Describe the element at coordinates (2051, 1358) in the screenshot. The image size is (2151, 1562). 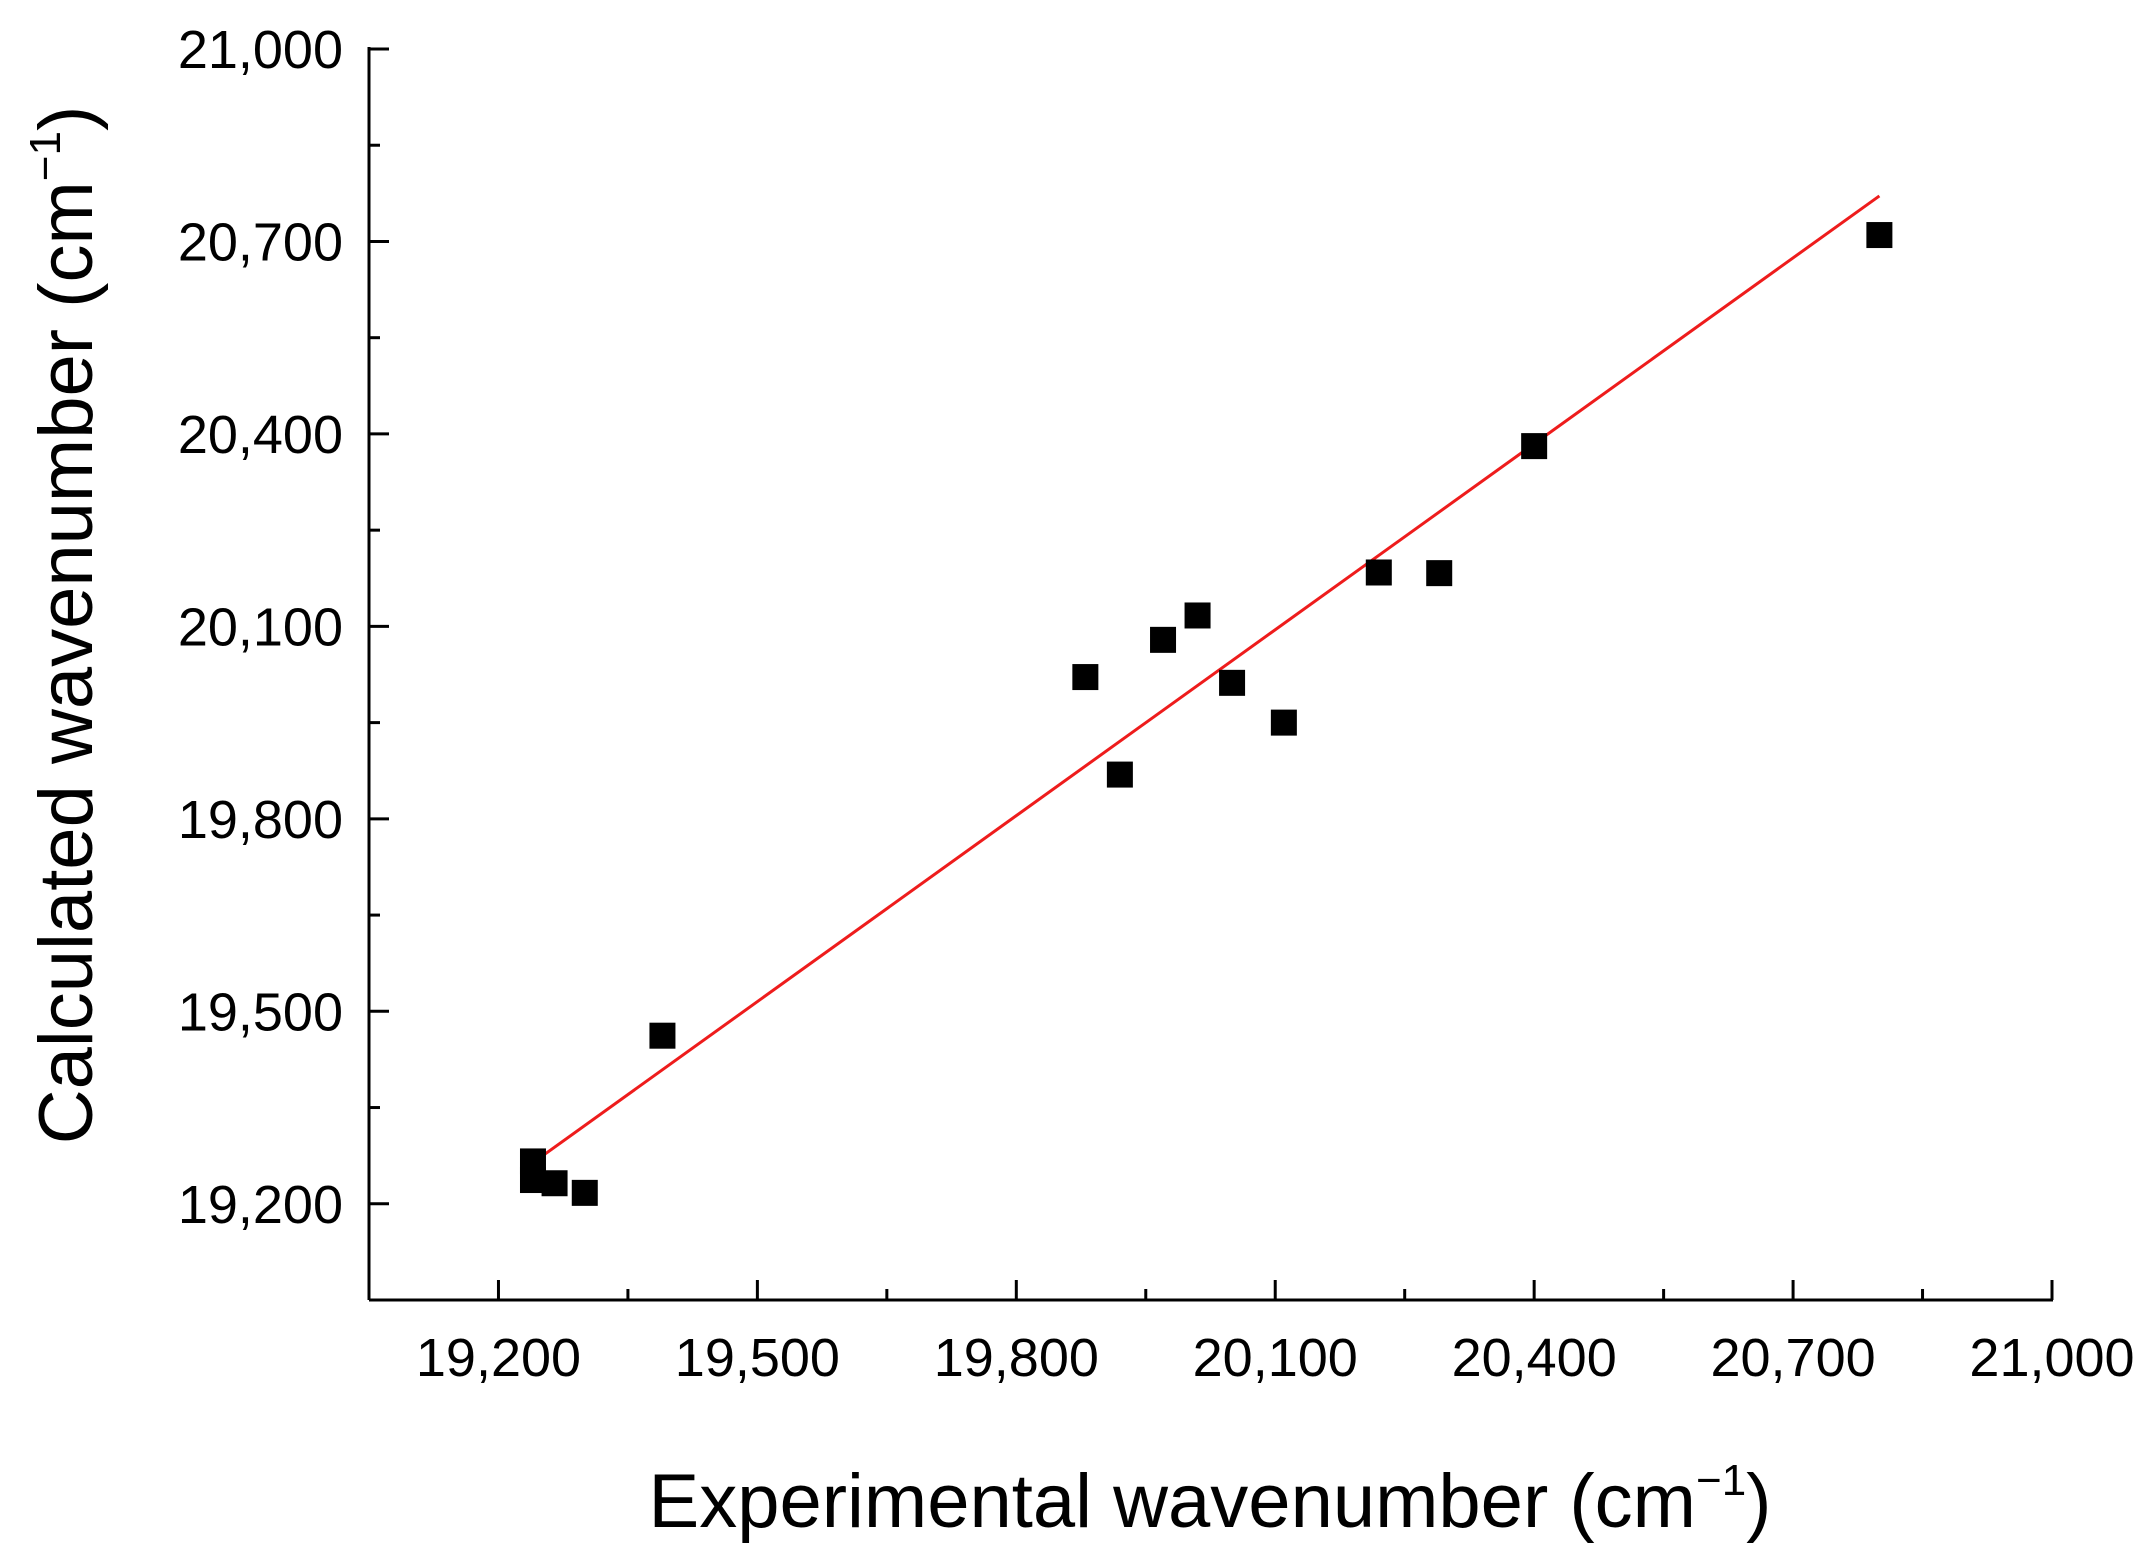
I see `x-tick-label: 21,000` at that location.